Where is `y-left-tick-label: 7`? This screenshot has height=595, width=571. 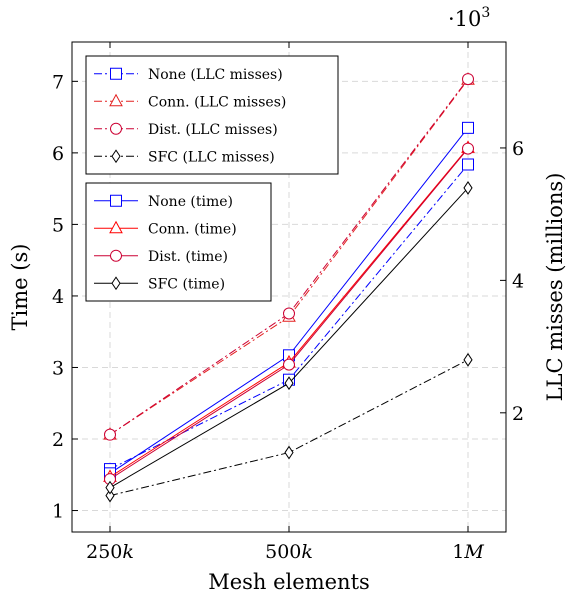 y-left-tick-label: 7 is located at coordinates (58, 82).